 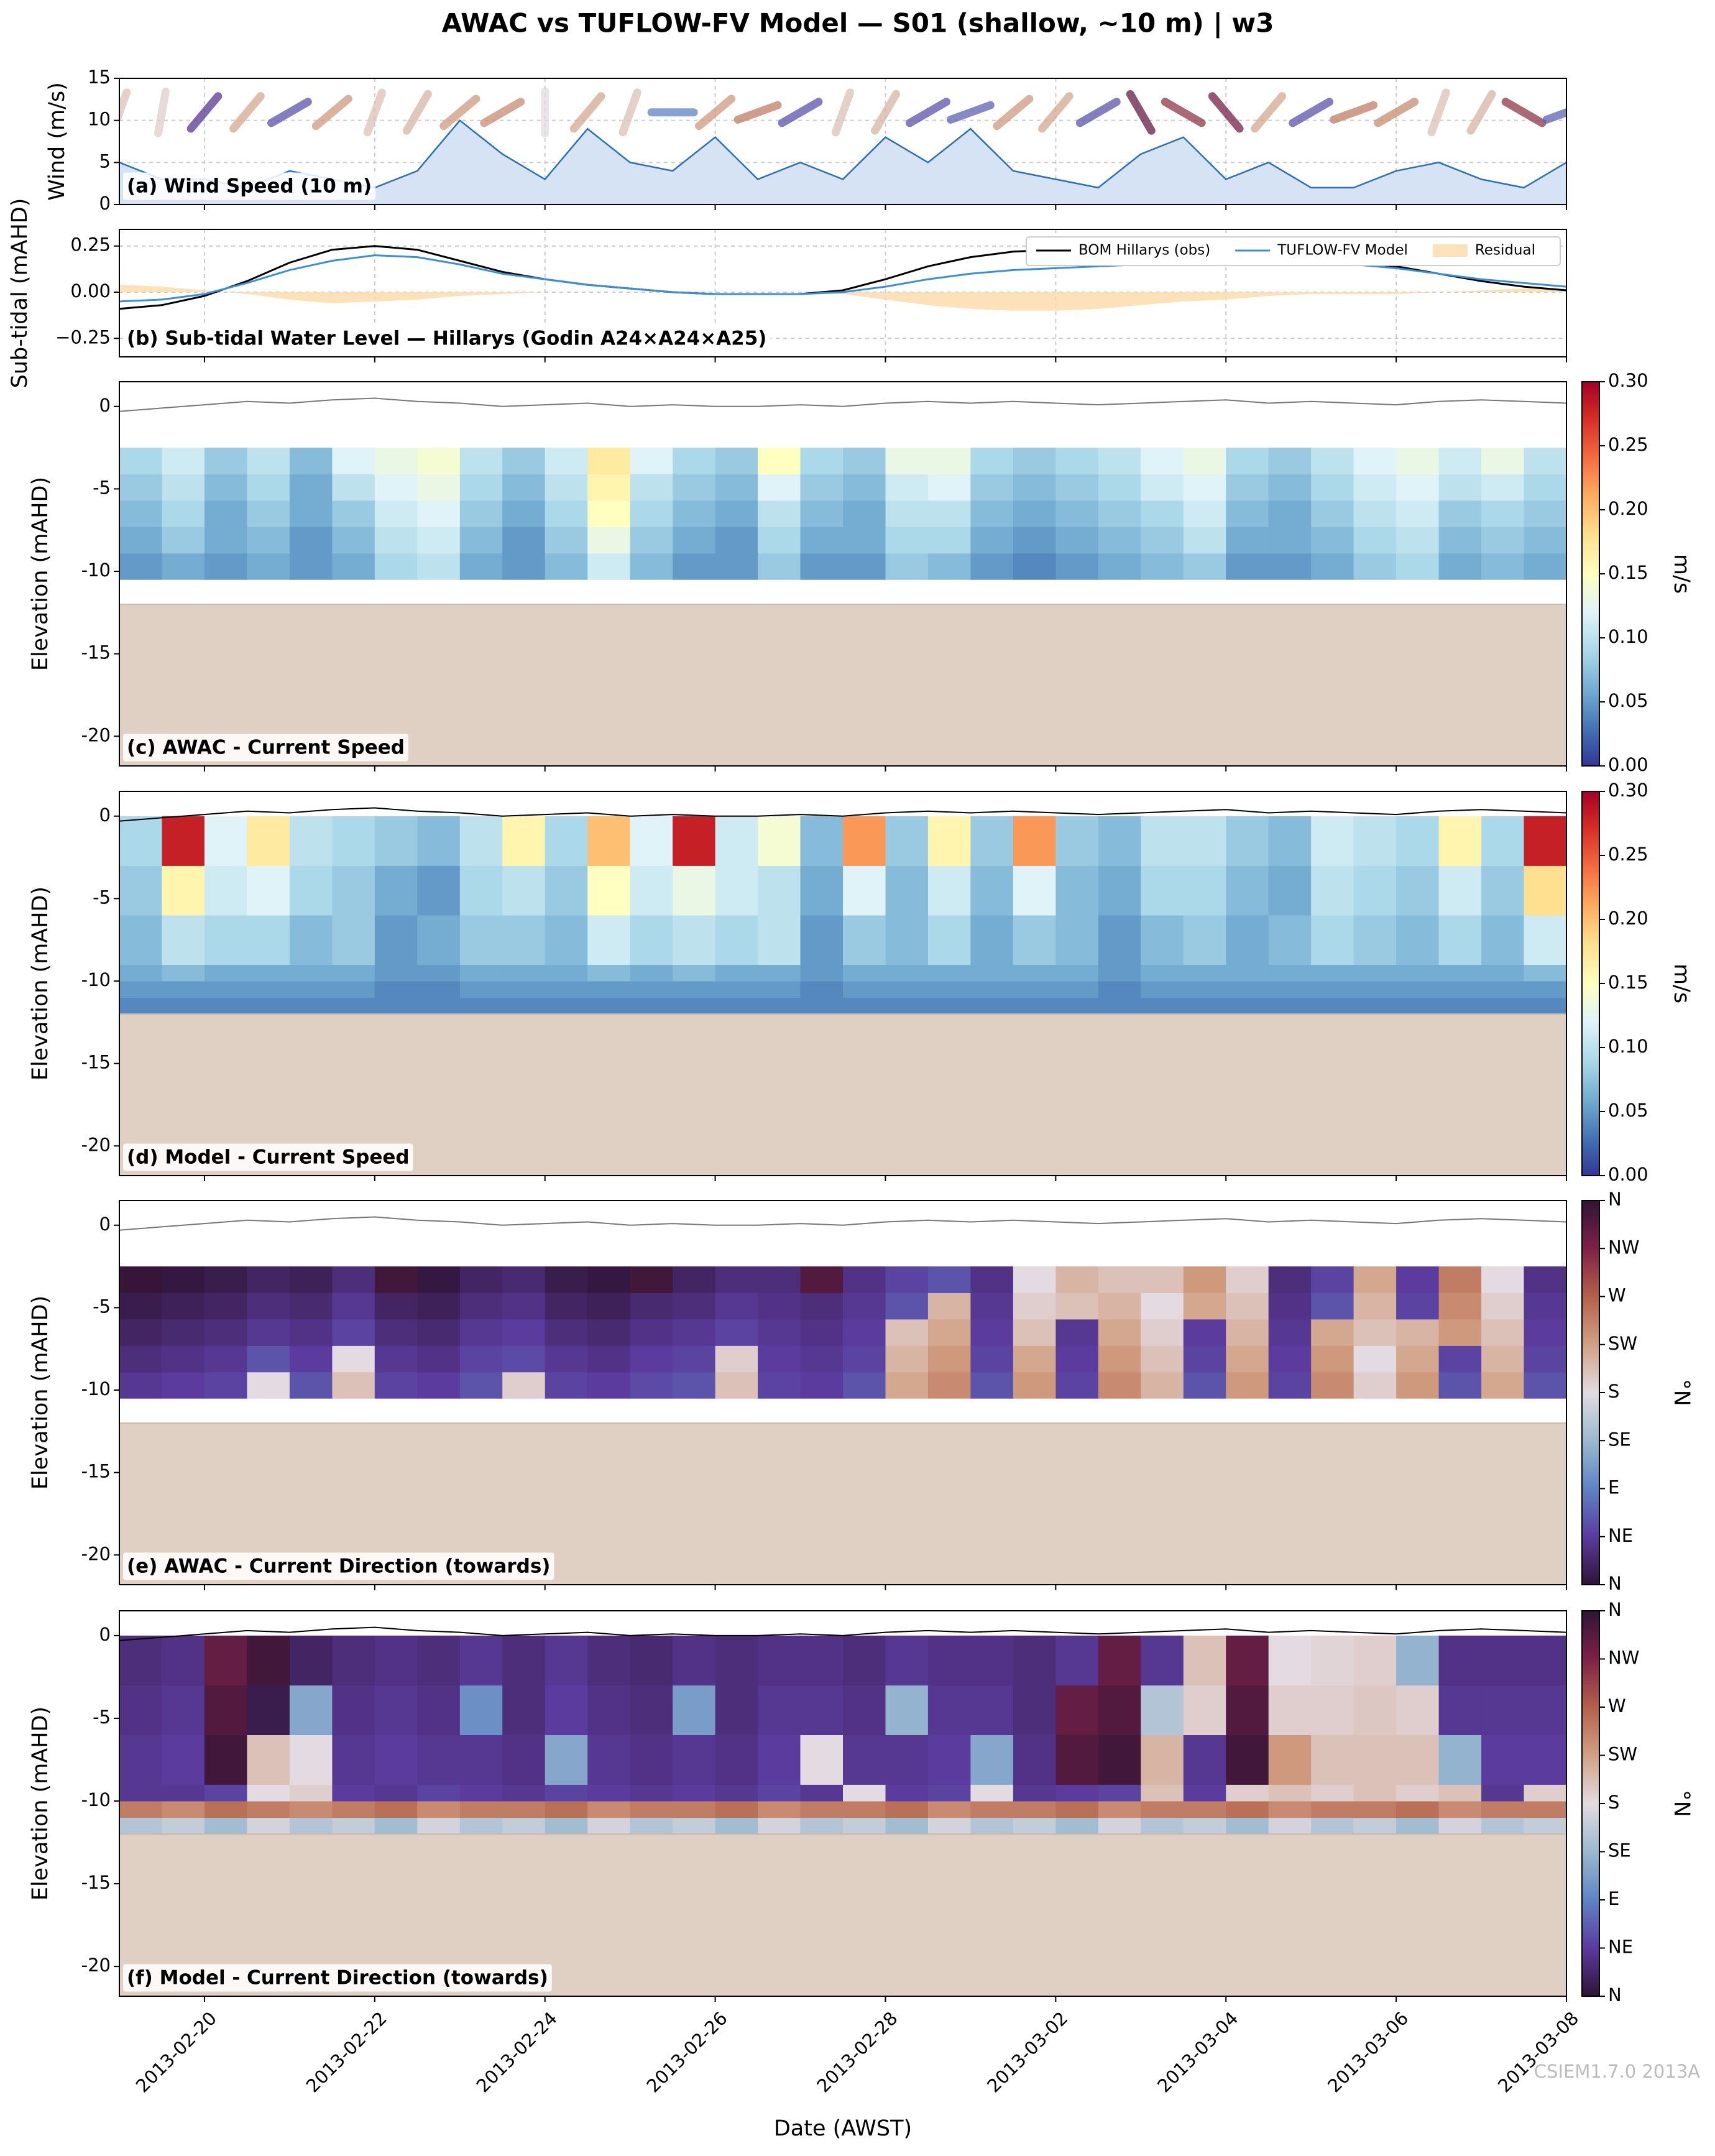 I want to click on y-axis-label: Elevation (mAHD), so click(x=40, y=1803).